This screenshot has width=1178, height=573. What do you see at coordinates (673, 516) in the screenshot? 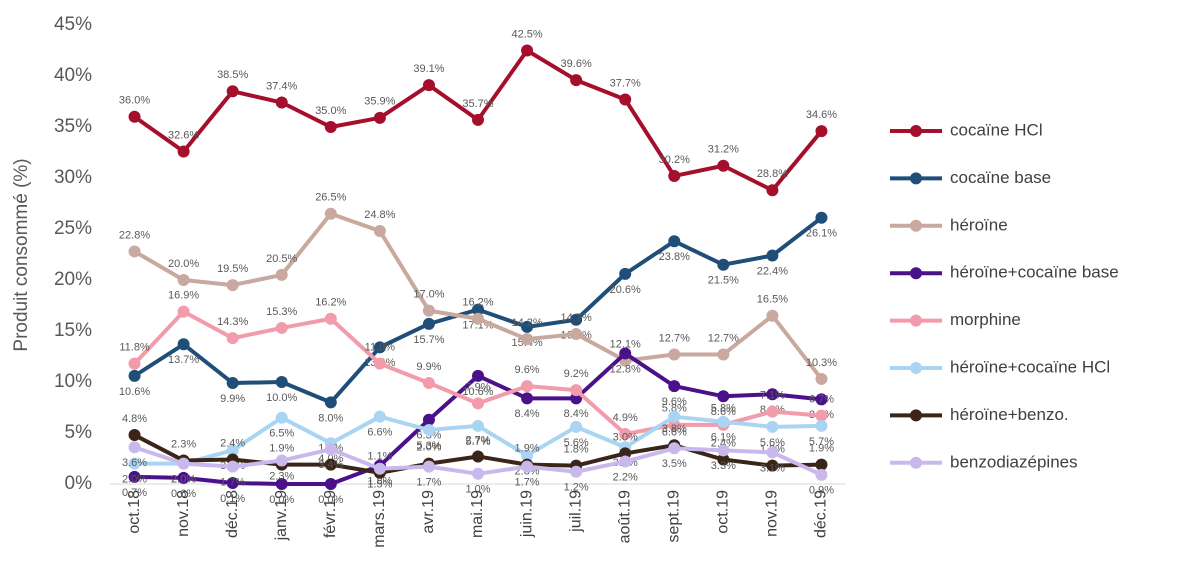
I see `x-tick-label: sept.19` at bounding box center [673, 516].